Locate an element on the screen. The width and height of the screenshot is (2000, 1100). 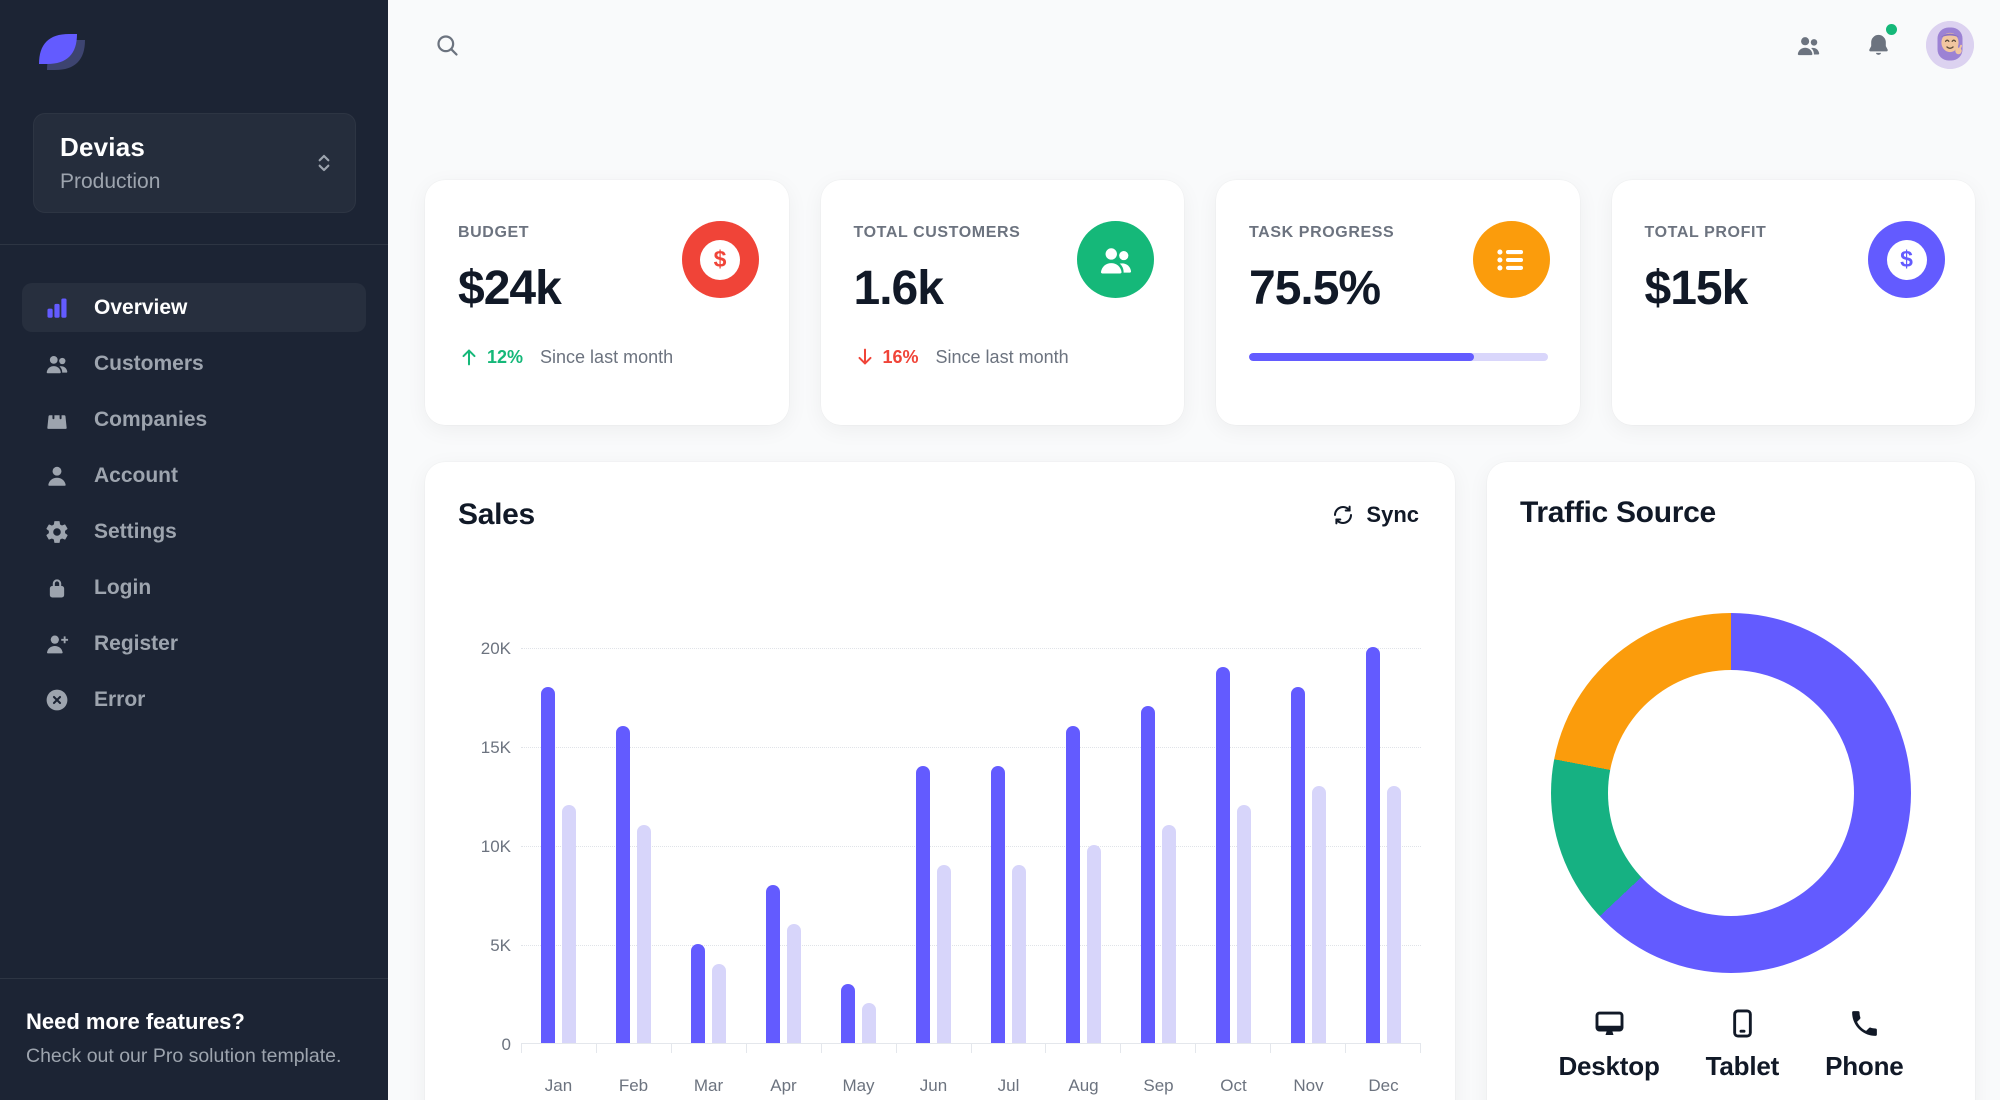
bar-series-2-jan is located at coordinates (569, 924).